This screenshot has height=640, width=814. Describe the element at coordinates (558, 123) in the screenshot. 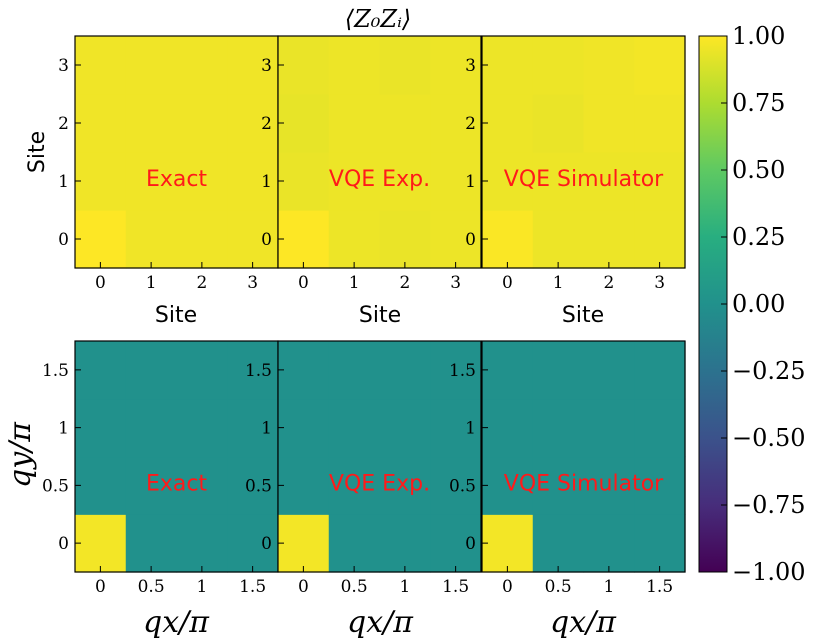

I see `top-panel-3-cell-r2-c1` at that location.